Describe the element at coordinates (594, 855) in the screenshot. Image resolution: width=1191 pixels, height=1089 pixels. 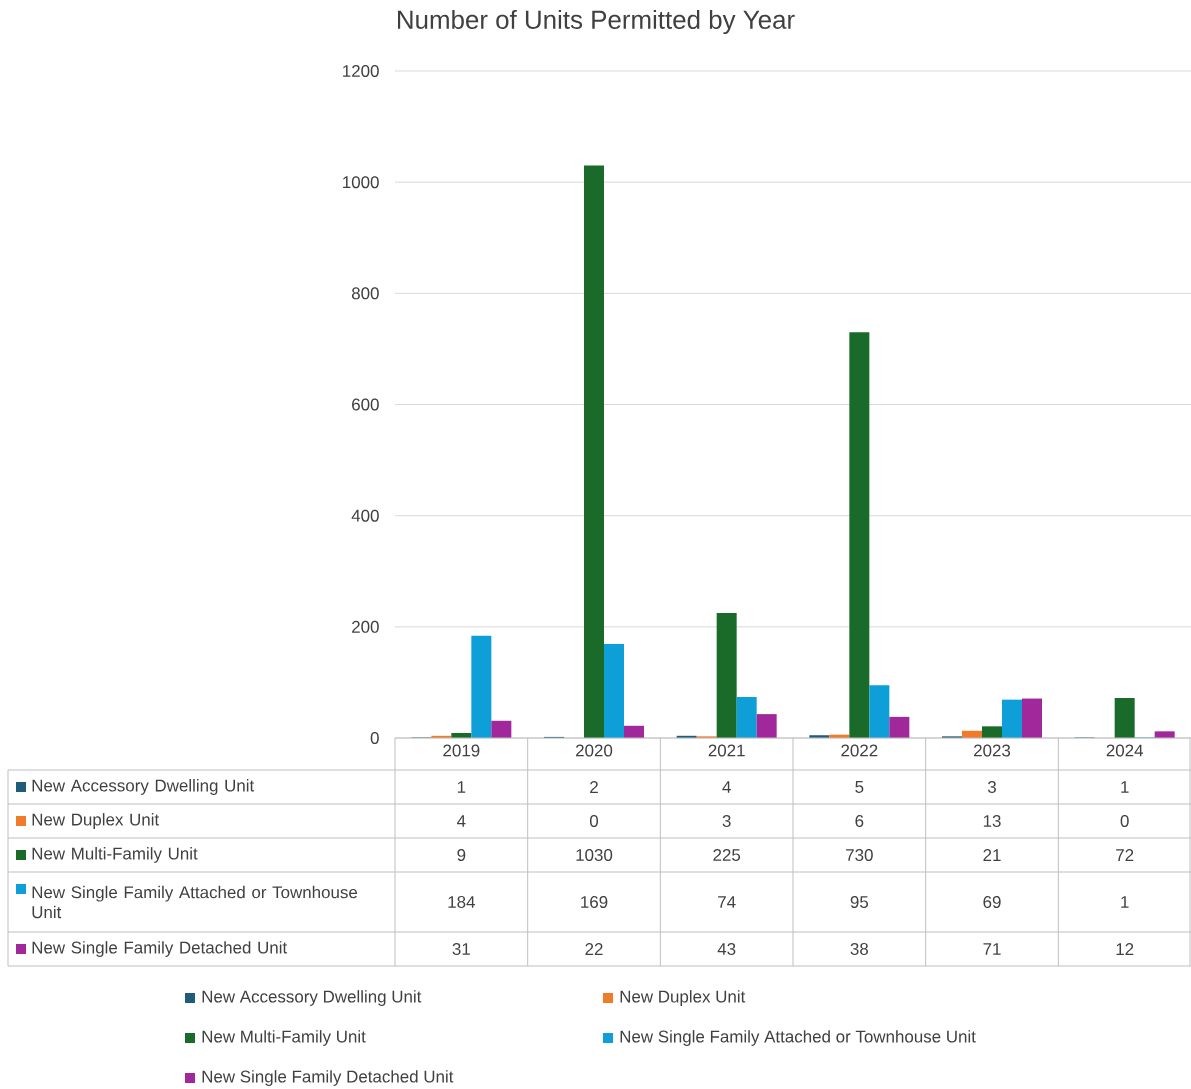
I see `data-label: 1030` at that location.